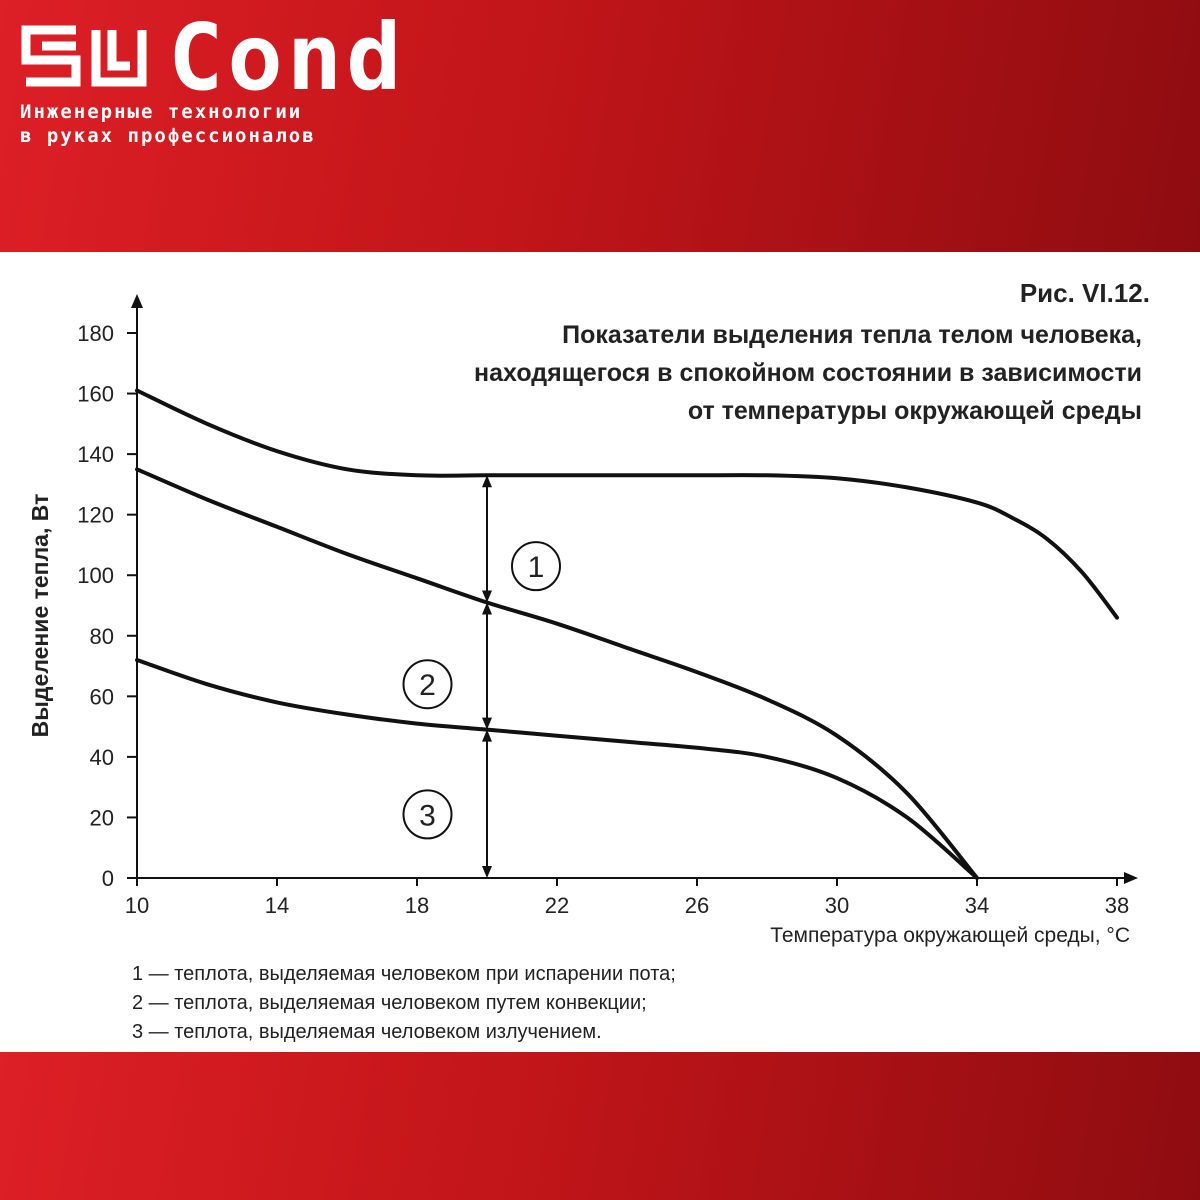 The image size is (1200, 1200). What do you see at coordinates (950, 935) in the screenshot?
I see `x-axis-label: Температура окружающей среды, °С` at bounding box center [950, 935].